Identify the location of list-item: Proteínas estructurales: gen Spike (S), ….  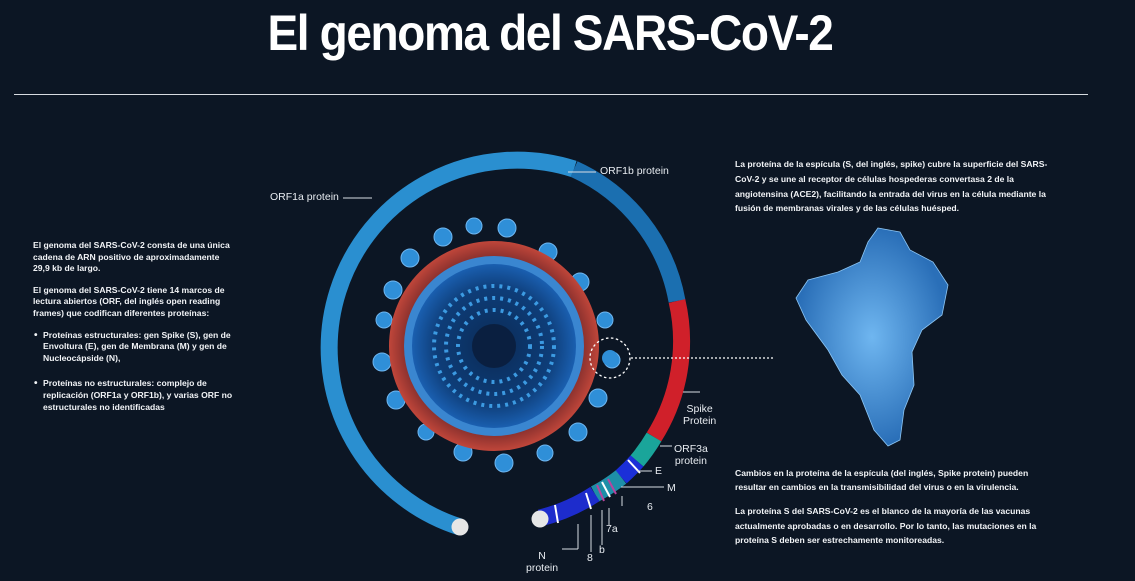
(133, 347).